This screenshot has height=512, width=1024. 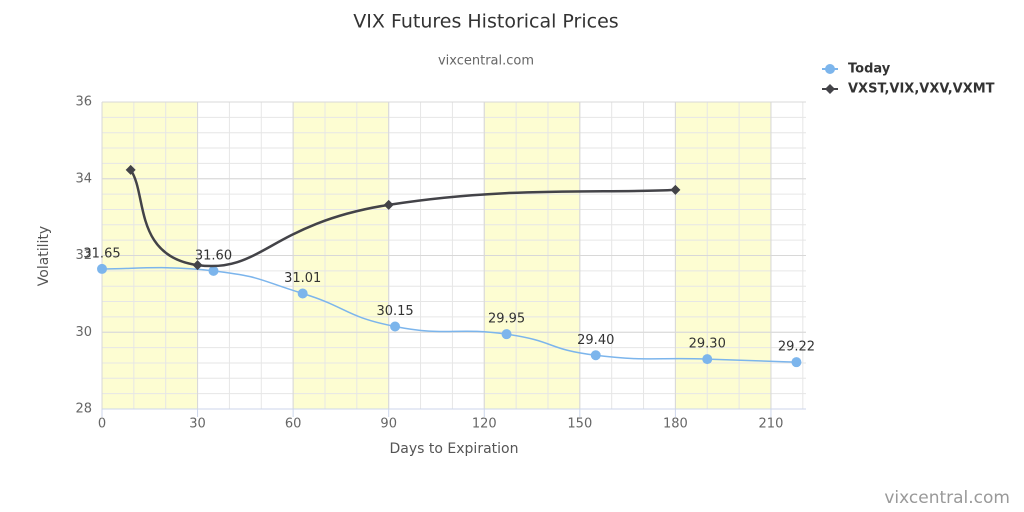 What do you see at coordinates (796, 347) in the screenshot?
I see `data-label: 29.22` at bounding box center [796, 347].